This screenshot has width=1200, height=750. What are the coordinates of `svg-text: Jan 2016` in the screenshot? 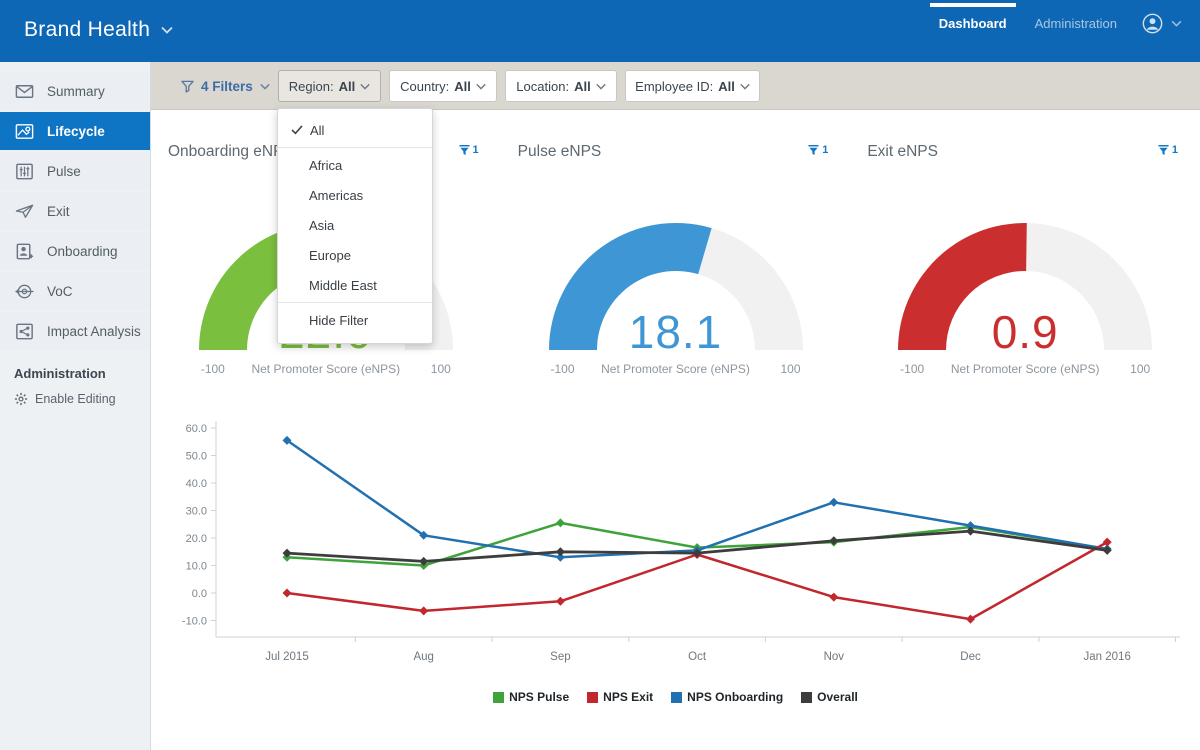 It's located at (1107, 657).